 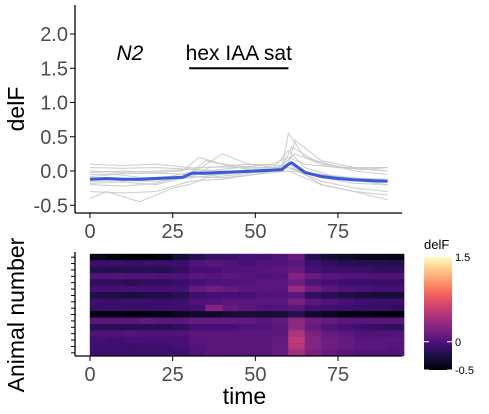 What do you see at coordinates (438, 313) in the screenshot?
I see `legend-colorbar` at bounding box center [438, 313].